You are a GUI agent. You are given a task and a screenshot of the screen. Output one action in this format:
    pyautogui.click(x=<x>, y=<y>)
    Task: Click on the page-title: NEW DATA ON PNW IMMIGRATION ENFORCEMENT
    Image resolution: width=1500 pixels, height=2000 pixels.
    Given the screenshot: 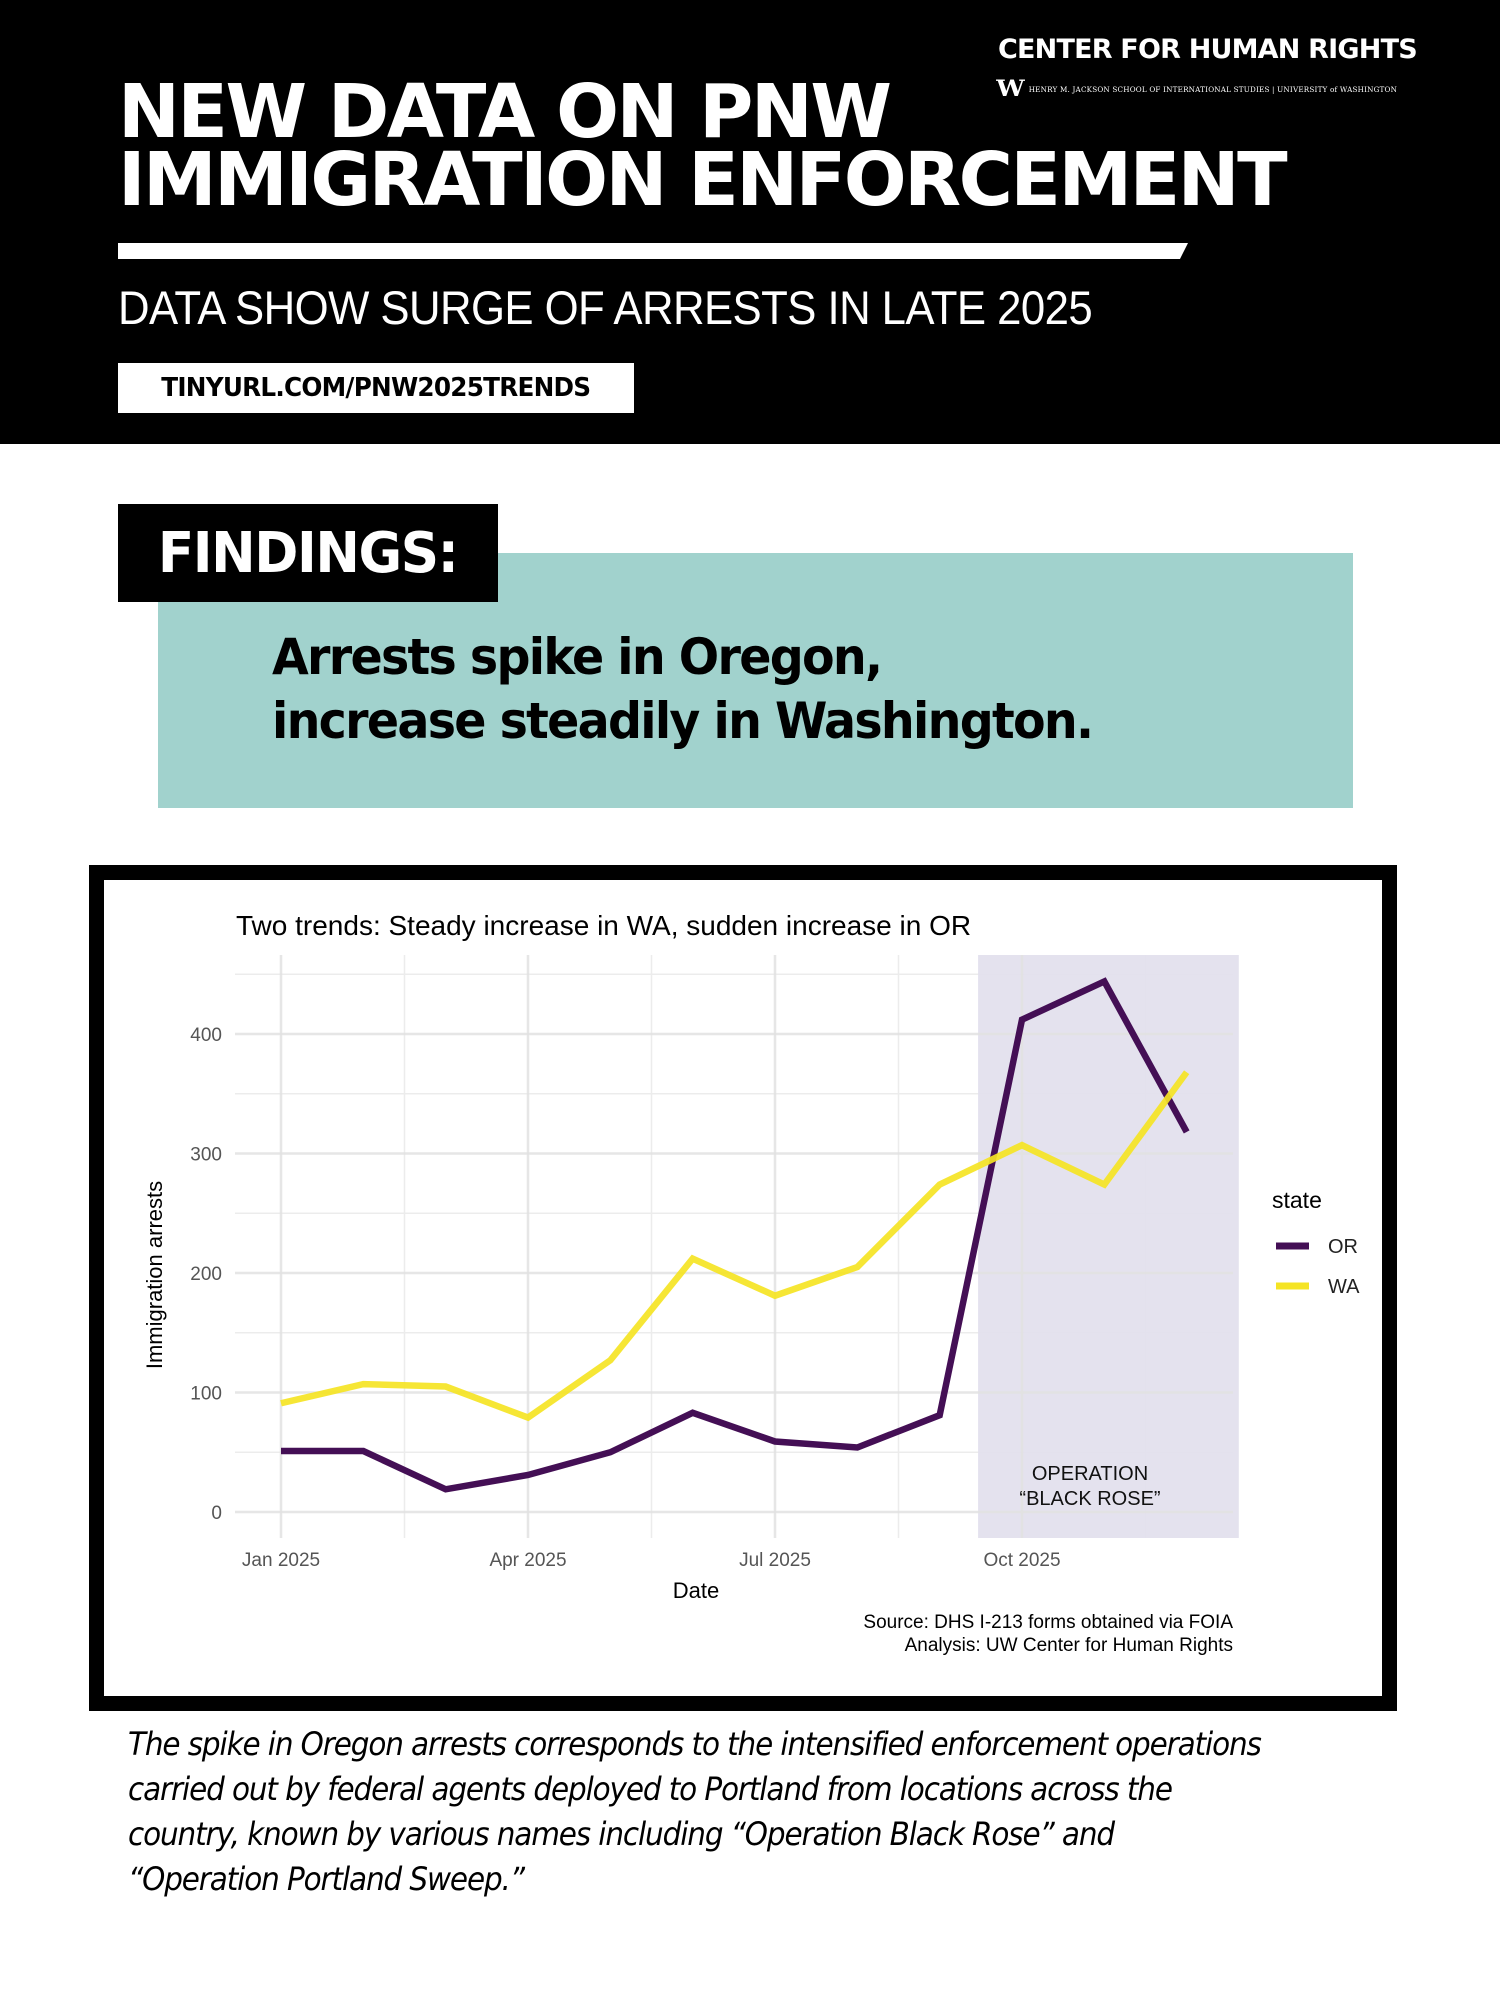 What is the action you would take?
    pyautogui.click(x=703, y=146)
    